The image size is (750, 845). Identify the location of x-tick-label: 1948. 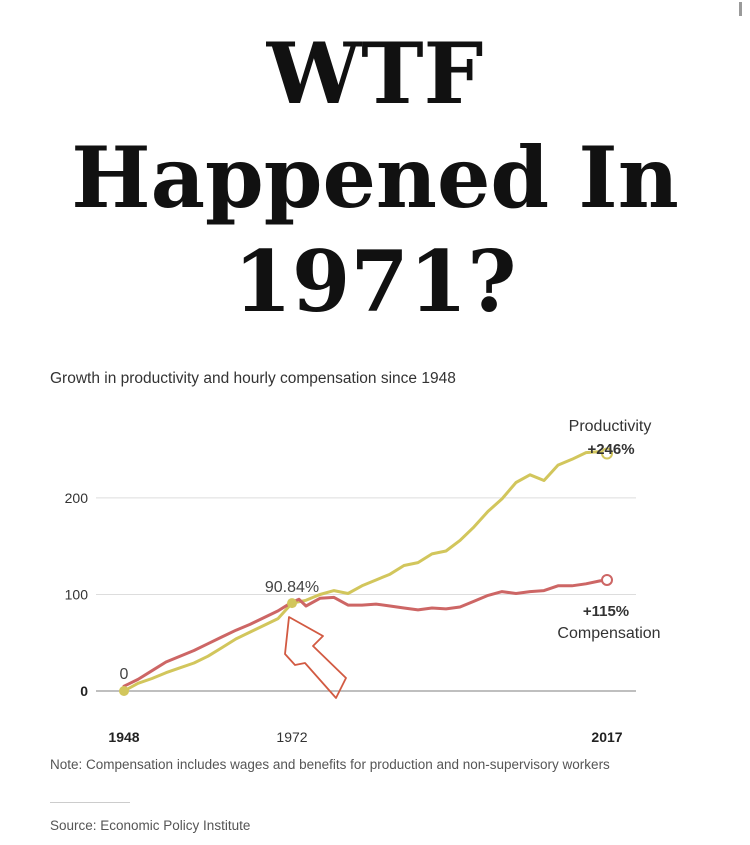
(123, 737).